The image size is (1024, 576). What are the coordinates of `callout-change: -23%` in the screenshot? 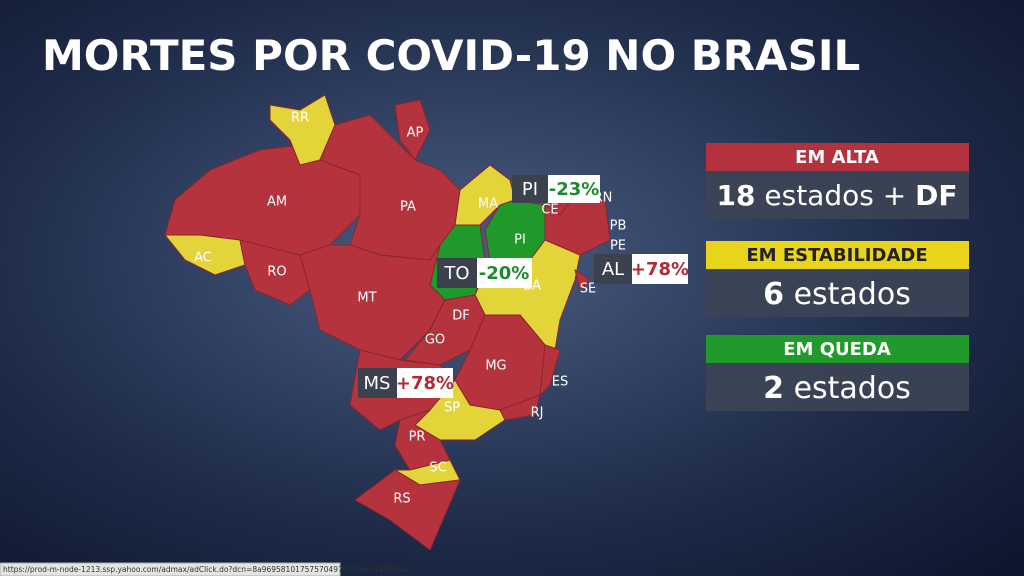 It's located at (574, 189).